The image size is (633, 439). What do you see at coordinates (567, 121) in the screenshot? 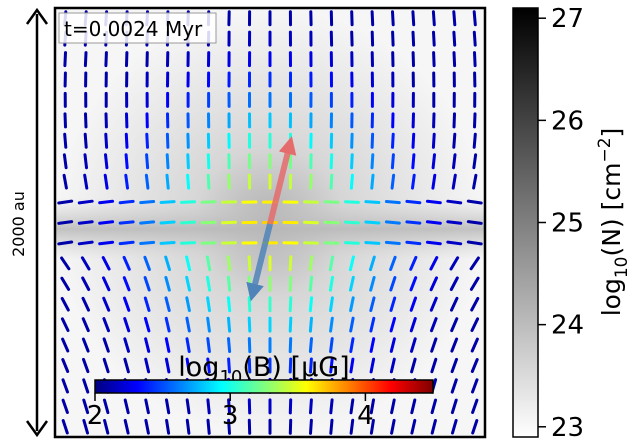
I see `column-colorbar-tick-label: 26` at bounding box center [567, 121].